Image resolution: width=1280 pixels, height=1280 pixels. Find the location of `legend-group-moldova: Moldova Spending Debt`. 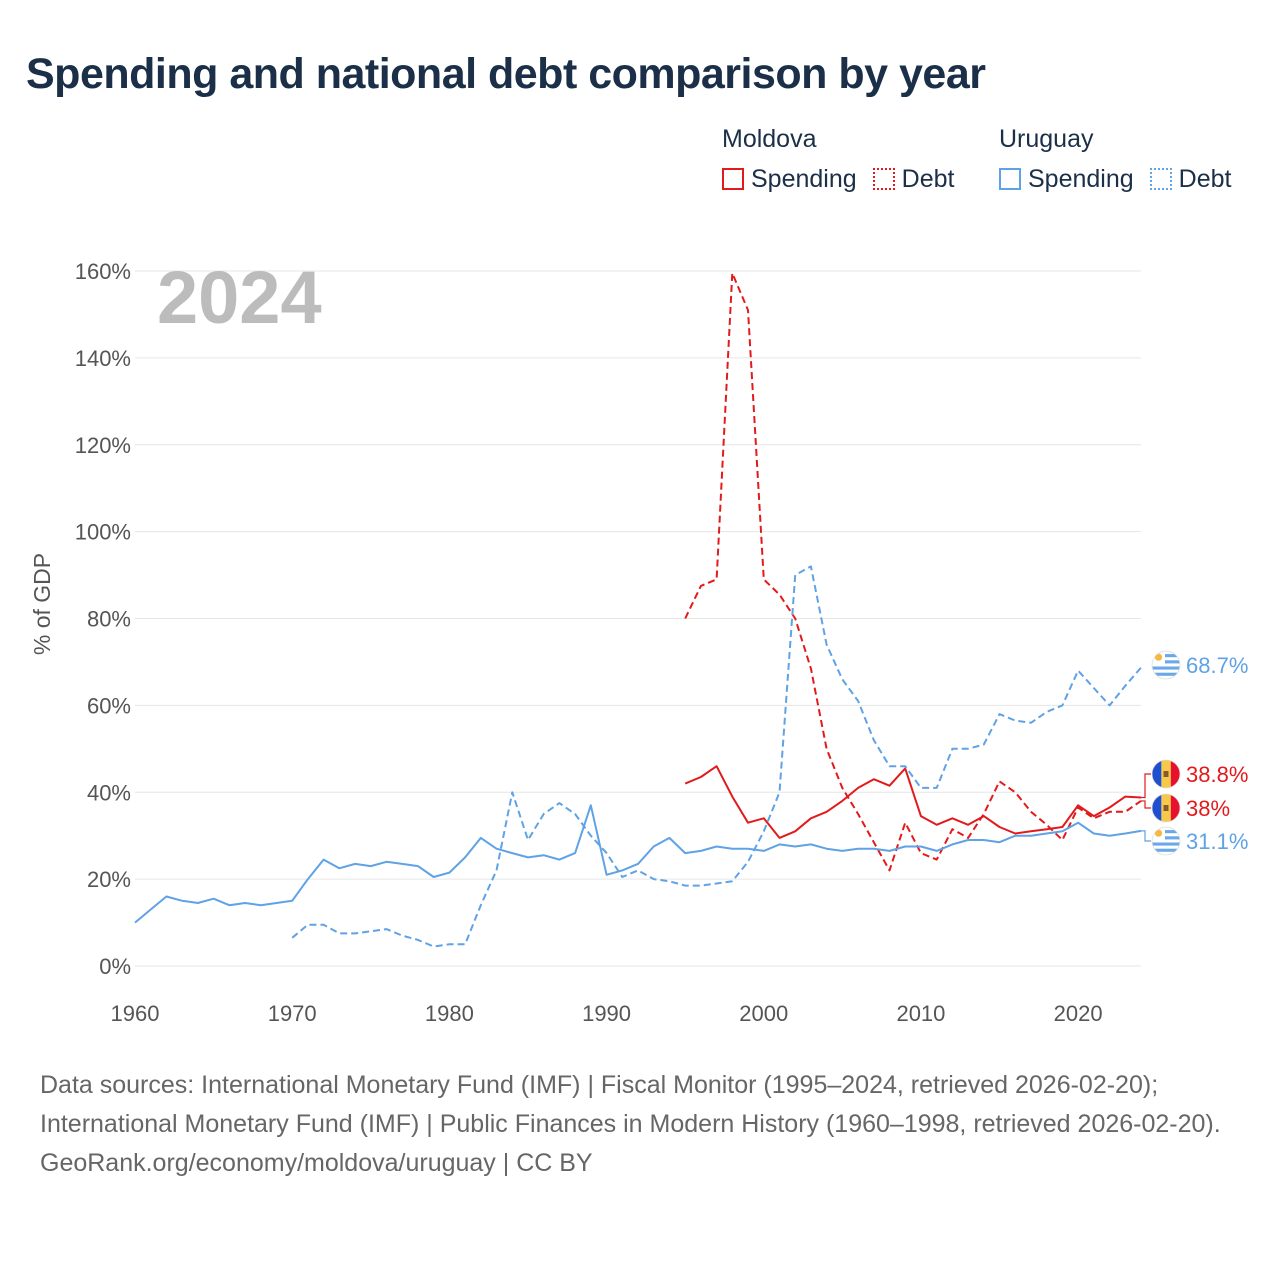

legend-group-moldova: Moldova Spending Debt is located at coordinates (846, 158).